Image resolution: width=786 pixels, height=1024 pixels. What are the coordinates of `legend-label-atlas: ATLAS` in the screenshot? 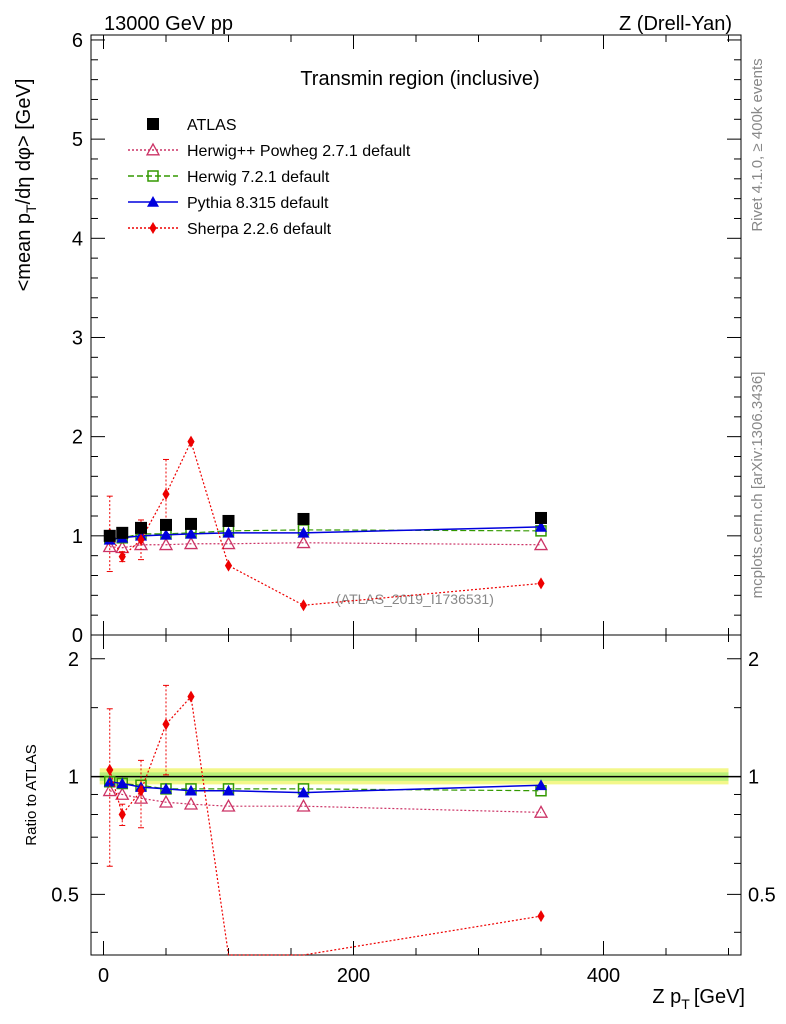 It's located at (212, 125).